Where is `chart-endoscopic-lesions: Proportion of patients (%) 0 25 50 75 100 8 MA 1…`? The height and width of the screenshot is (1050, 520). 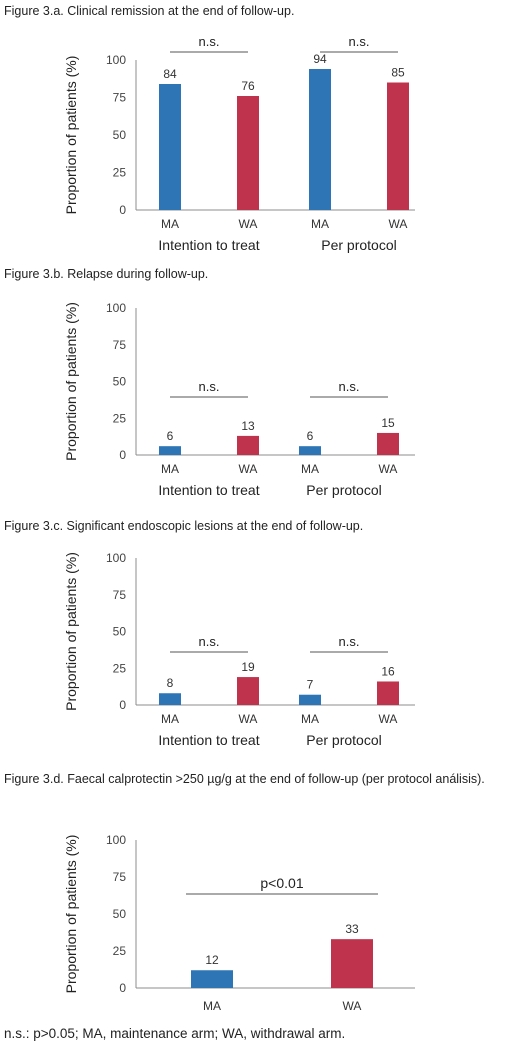
chart-endoscopic-lesions: Proportion of patients (%) 0 25 50 75 100 8 MA 1… is located at coordinates (239, 649).